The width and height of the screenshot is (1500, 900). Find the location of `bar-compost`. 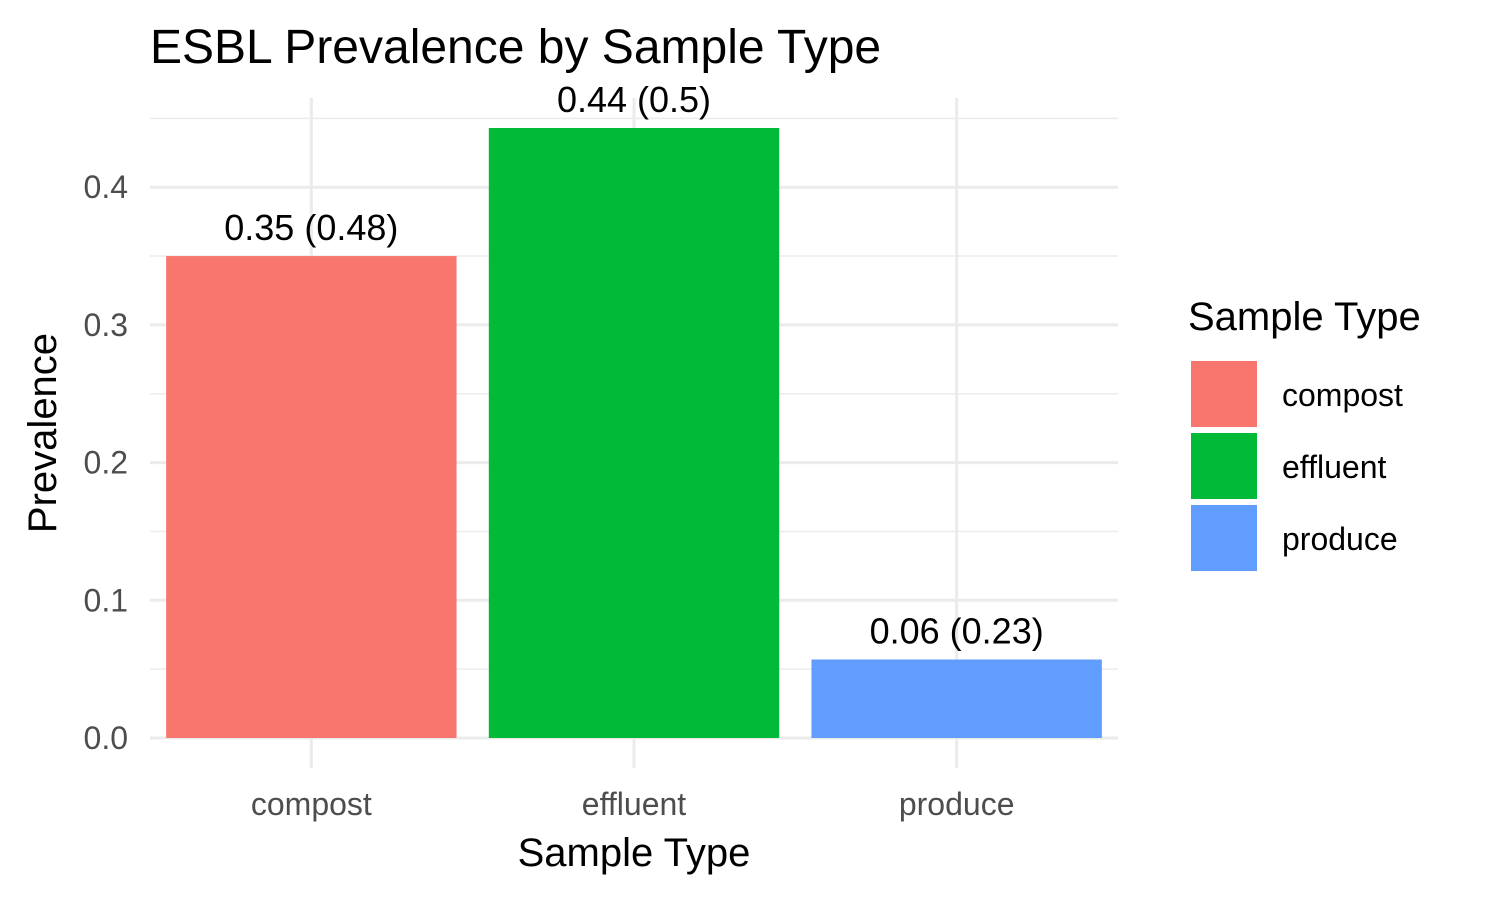

bar-compost is located at coordinates (311, 497).